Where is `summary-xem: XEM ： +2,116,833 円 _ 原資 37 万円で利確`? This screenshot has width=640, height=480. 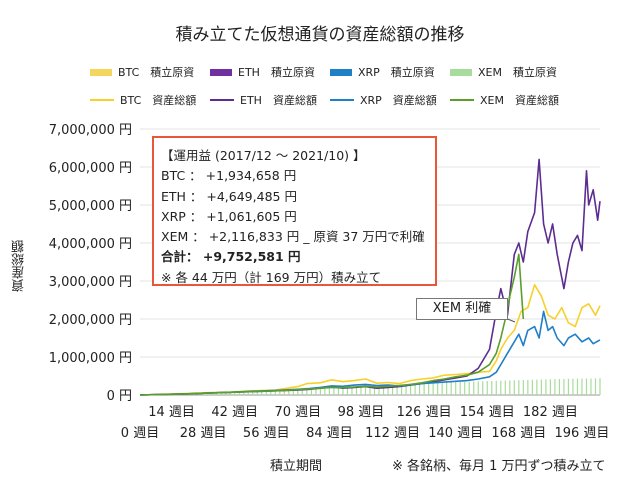 summary-xem: XEM ： +2,116,833 円 _ 原資 37 万円で利確 is located at coordinates (293, 237).